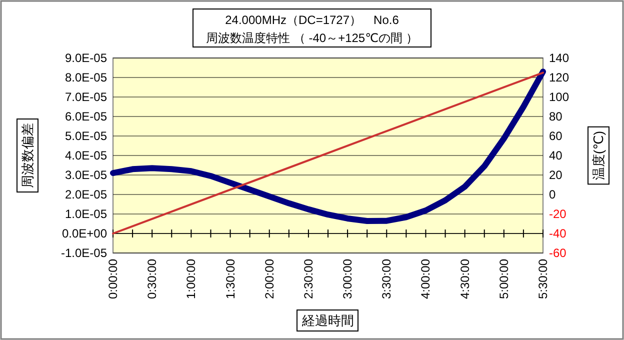  Describe the element at coordinates (465, 279) in the screenshot. I see `x-tick-label: 4:30:00` at that location.